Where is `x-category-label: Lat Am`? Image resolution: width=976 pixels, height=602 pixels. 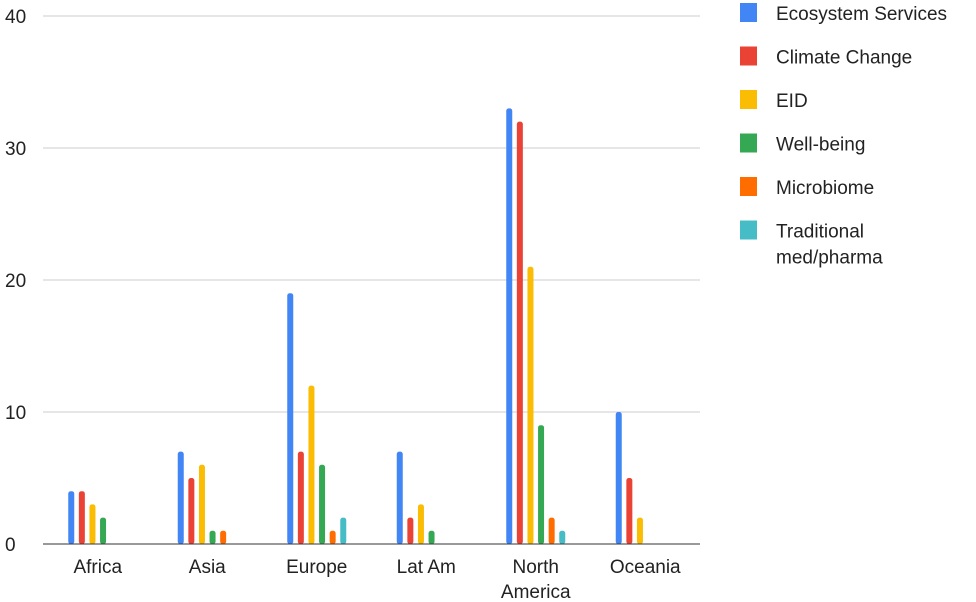 x-category-label: Lat Am is located at coordinates (426, 567).